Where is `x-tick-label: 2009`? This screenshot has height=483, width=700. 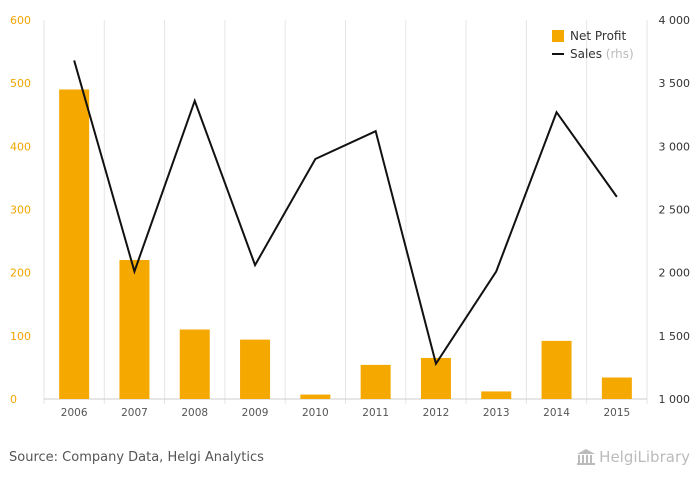
x-tick-label: 2009 is located at coordinates (255, 413).